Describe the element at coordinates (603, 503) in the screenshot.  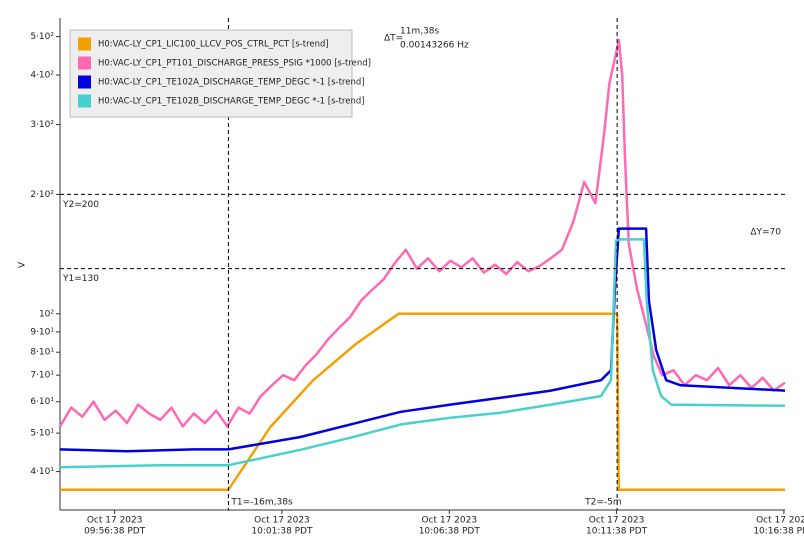
I see `cursor-label: T2=-5m` at that location.